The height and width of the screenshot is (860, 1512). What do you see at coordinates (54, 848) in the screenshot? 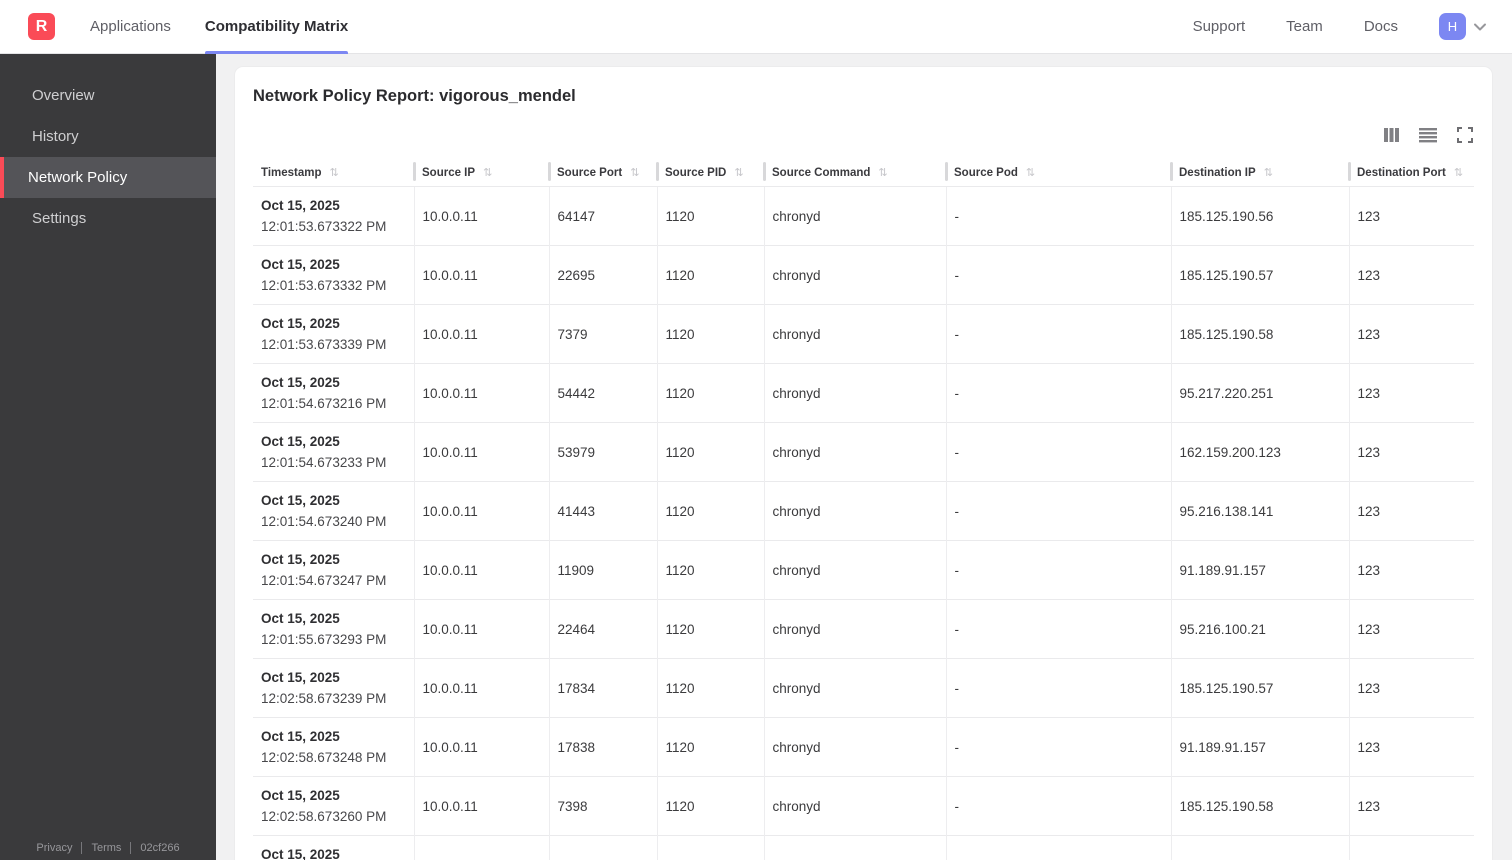
I see `privacy-link: Privacy` at bounding box center [54, 848].